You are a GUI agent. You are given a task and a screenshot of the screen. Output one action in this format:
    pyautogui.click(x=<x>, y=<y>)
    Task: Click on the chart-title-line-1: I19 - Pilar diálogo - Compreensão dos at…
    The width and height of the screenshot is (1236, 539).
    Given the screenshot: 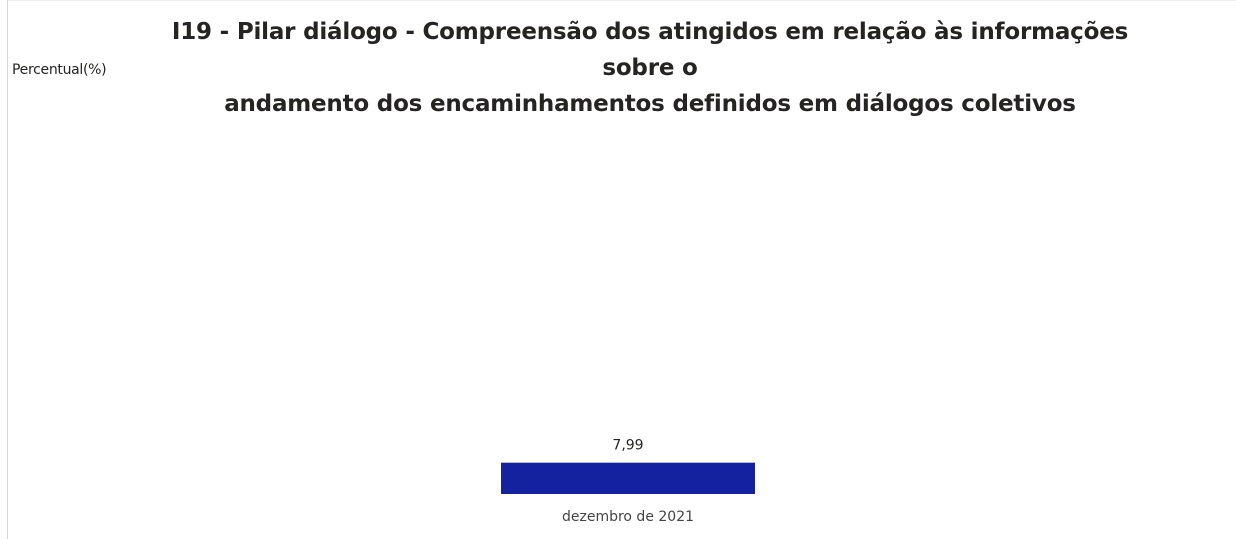 What is the action you would take?
    pyautogui.click(x=650, y=50)
    